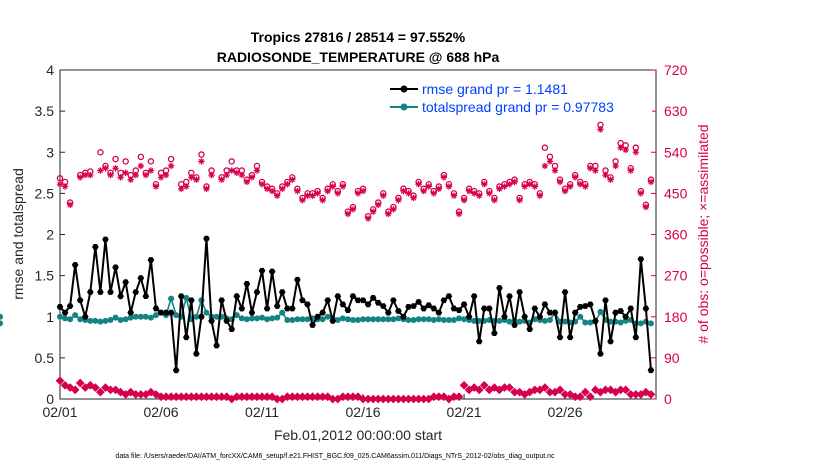 The image size is (830, 470). Describe the element at coordinates (312, 407) in the screenshot. I see `x-axis: 02/01 02/06 02/11 02/16 02/21 02/26` at that location.